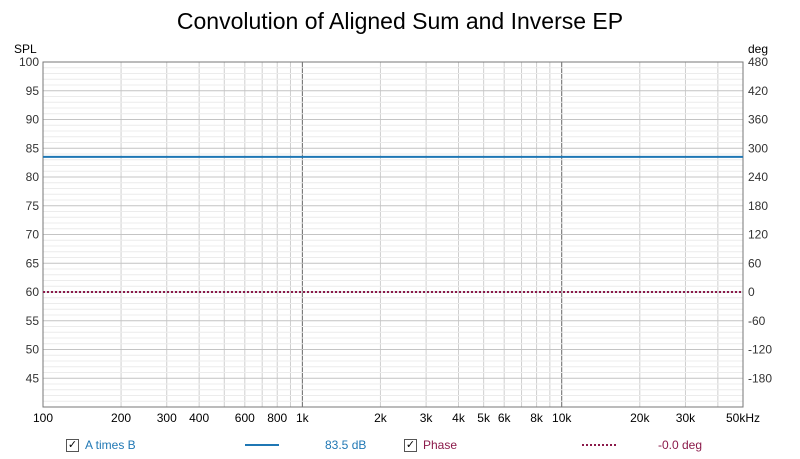 This screenshot has width=800, height=459. What do you see at coordinates (760, 350) in the screenshot?
I see `y-right-tick-label: -120` at bounding box center [760, 350].